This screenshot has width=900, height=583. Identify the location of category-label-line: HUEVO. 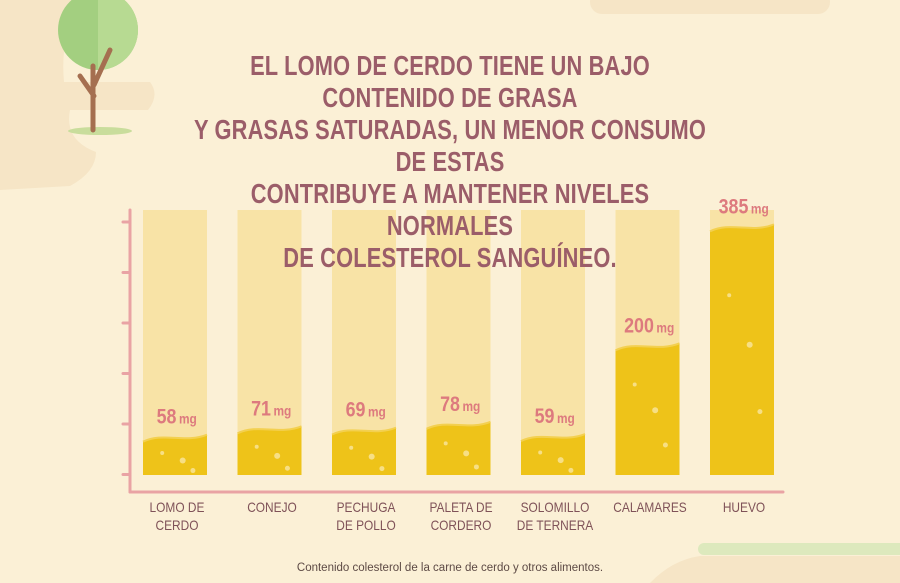
(744, 507).